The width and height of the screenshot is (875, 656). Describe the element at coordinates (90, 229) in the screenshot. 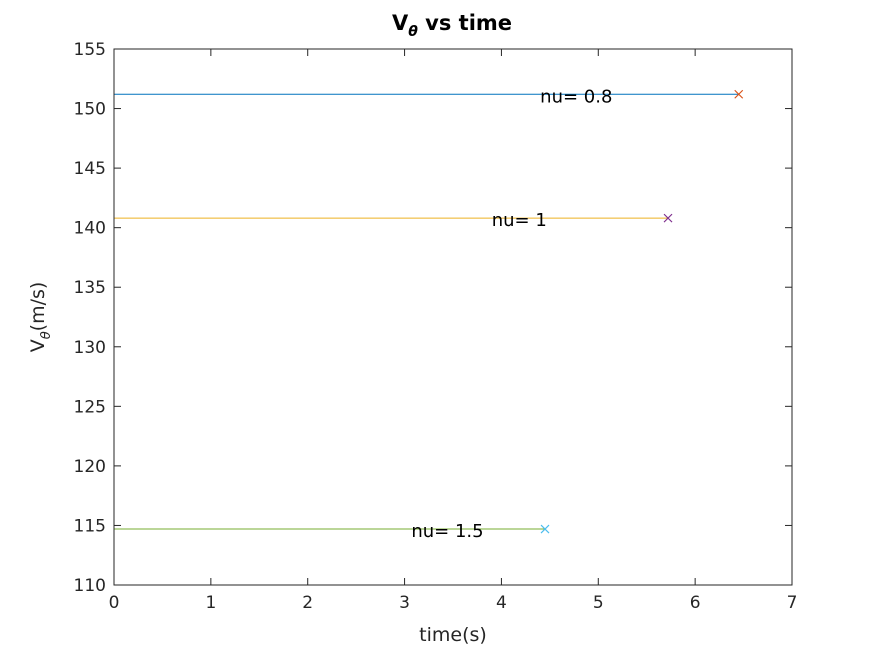

I see `y-tick-label: 140` at that location.